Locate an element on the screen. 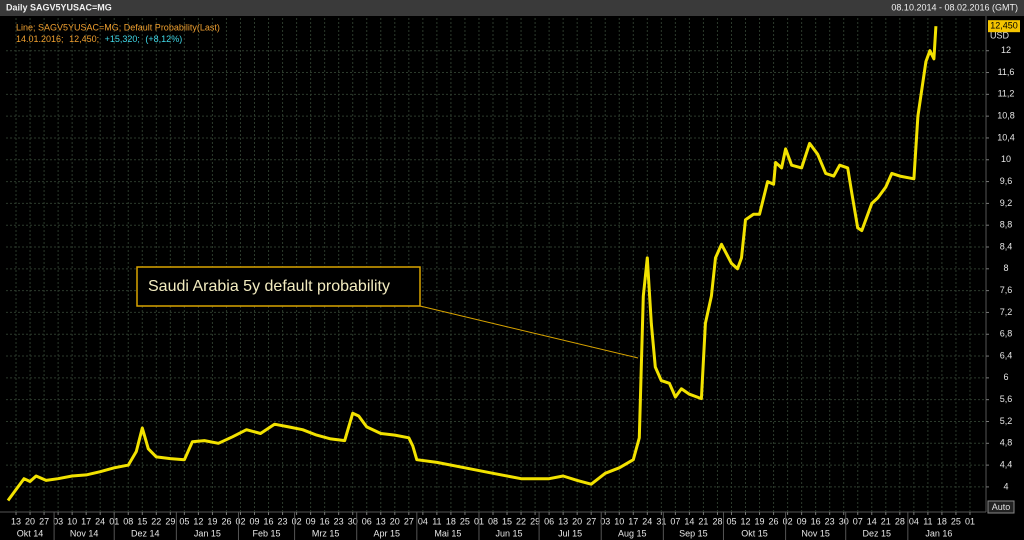 The height and width of the screenshot is (540, 1024). month-label: Okt 14 is located at coordinates (30, 533).